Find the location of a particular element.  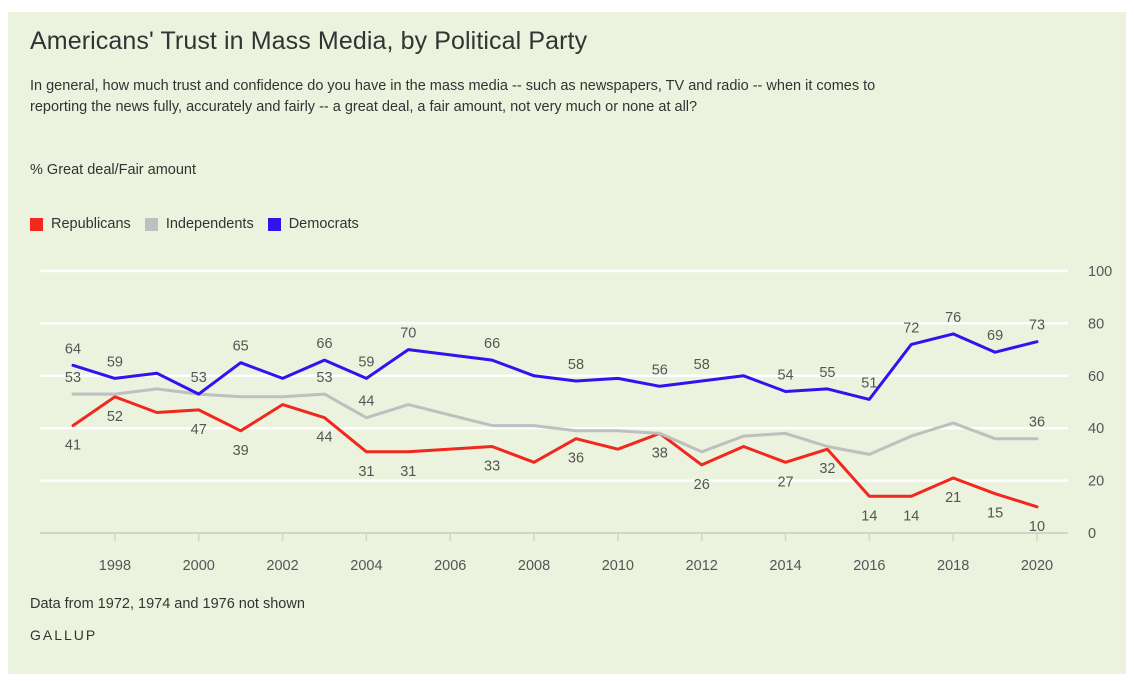

x-tick-label-2006: 2006 is located at coordinates (450, 566).